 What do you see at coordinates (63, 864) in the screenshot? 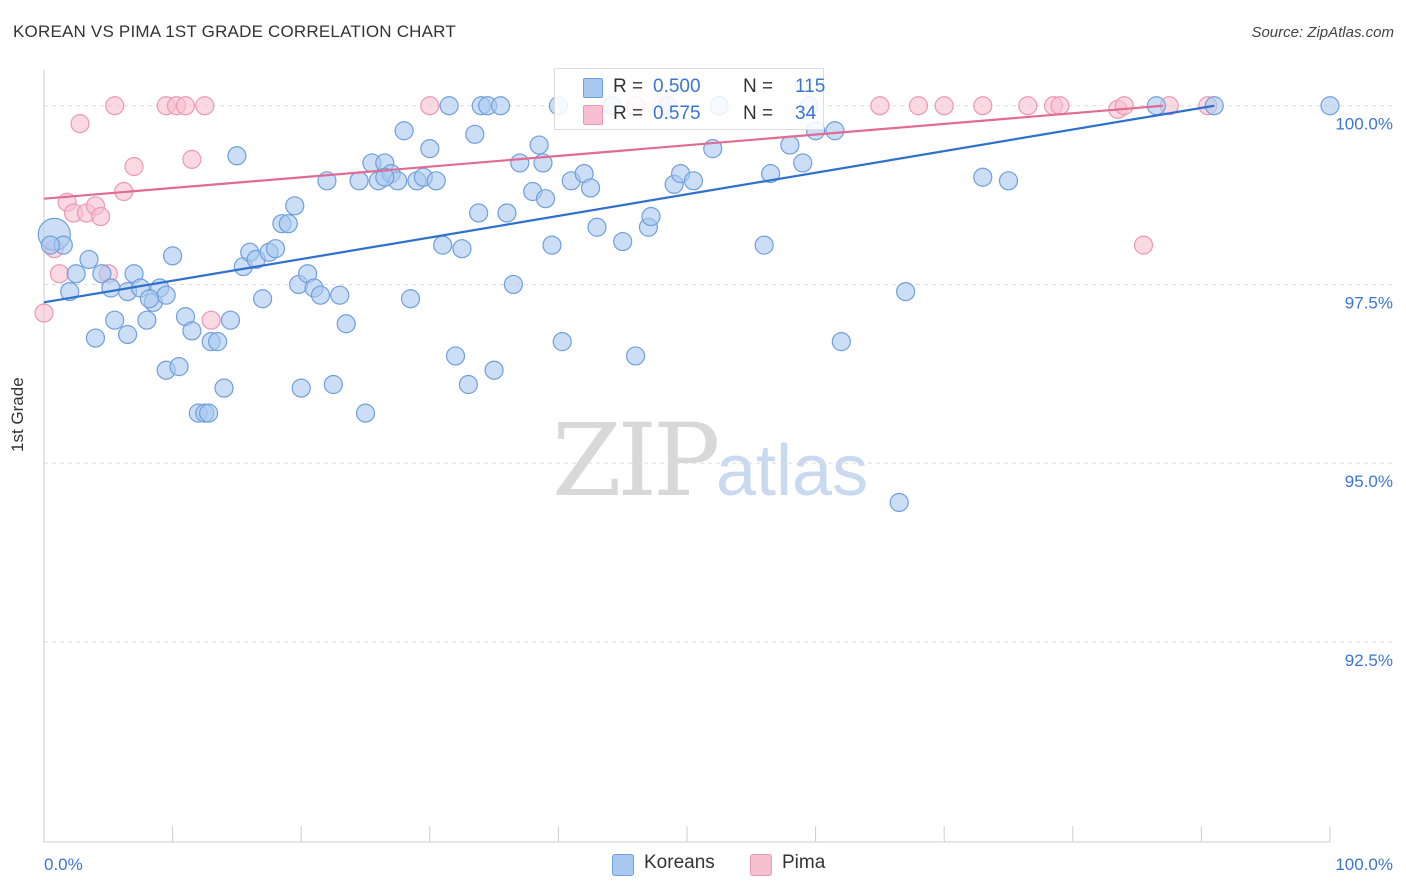
I see `x-tick-label: 0.0%` at bounding box center [63, 864].